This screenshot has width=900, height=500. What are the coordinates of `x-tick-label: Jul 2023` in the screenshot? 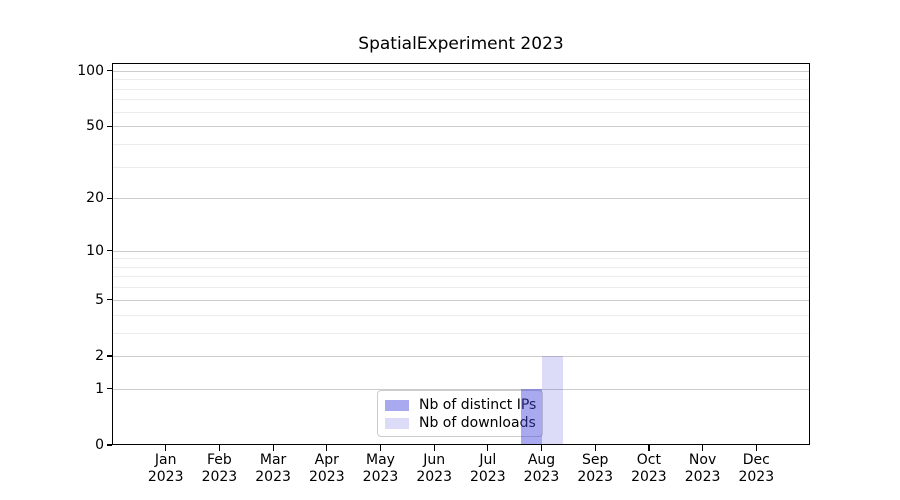 It's located at (488, 468).